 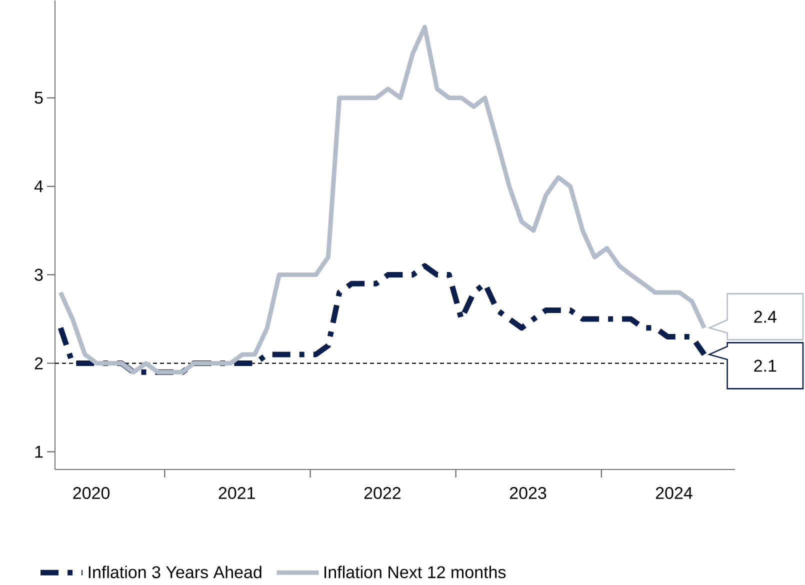 I want to click on annotation: 2.4, so click(x=765, y=316).